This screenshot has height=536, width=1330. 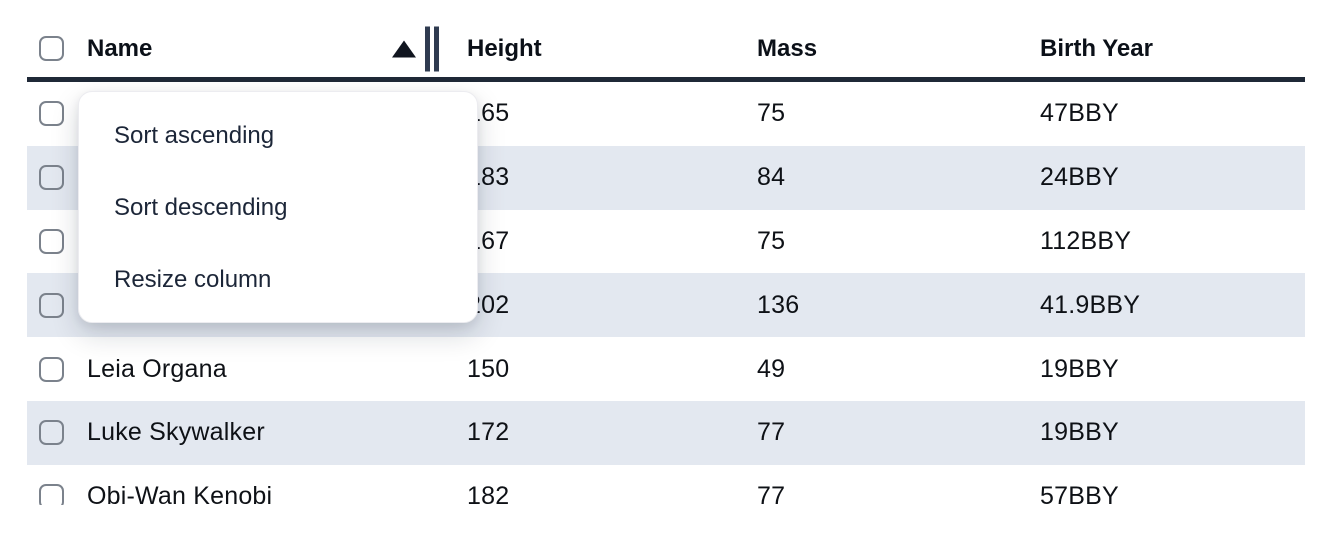 I want to click on column-header-height-label: Height, so click(x=504, y=48).